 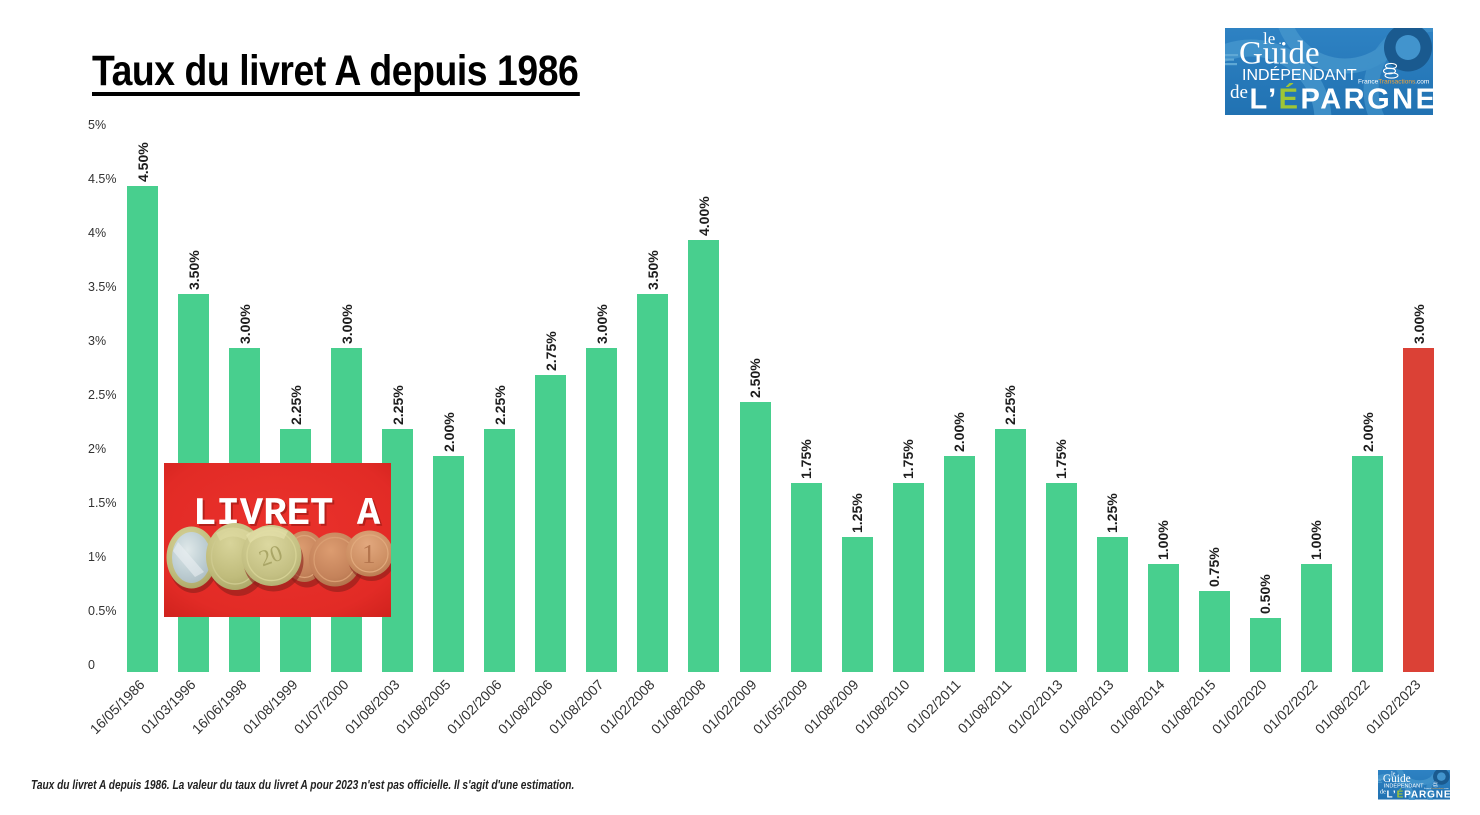 I want to click on svg-text: 1, so click(x=369, y=554).